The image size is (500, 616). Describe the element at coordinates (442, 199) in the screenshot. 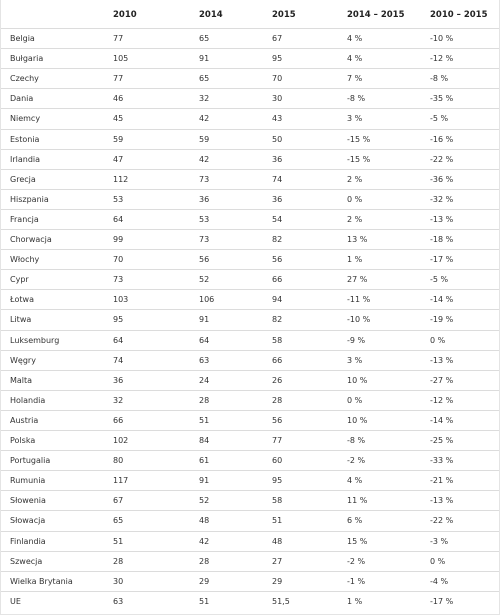

I see `value-cell: -32 %` at that location.